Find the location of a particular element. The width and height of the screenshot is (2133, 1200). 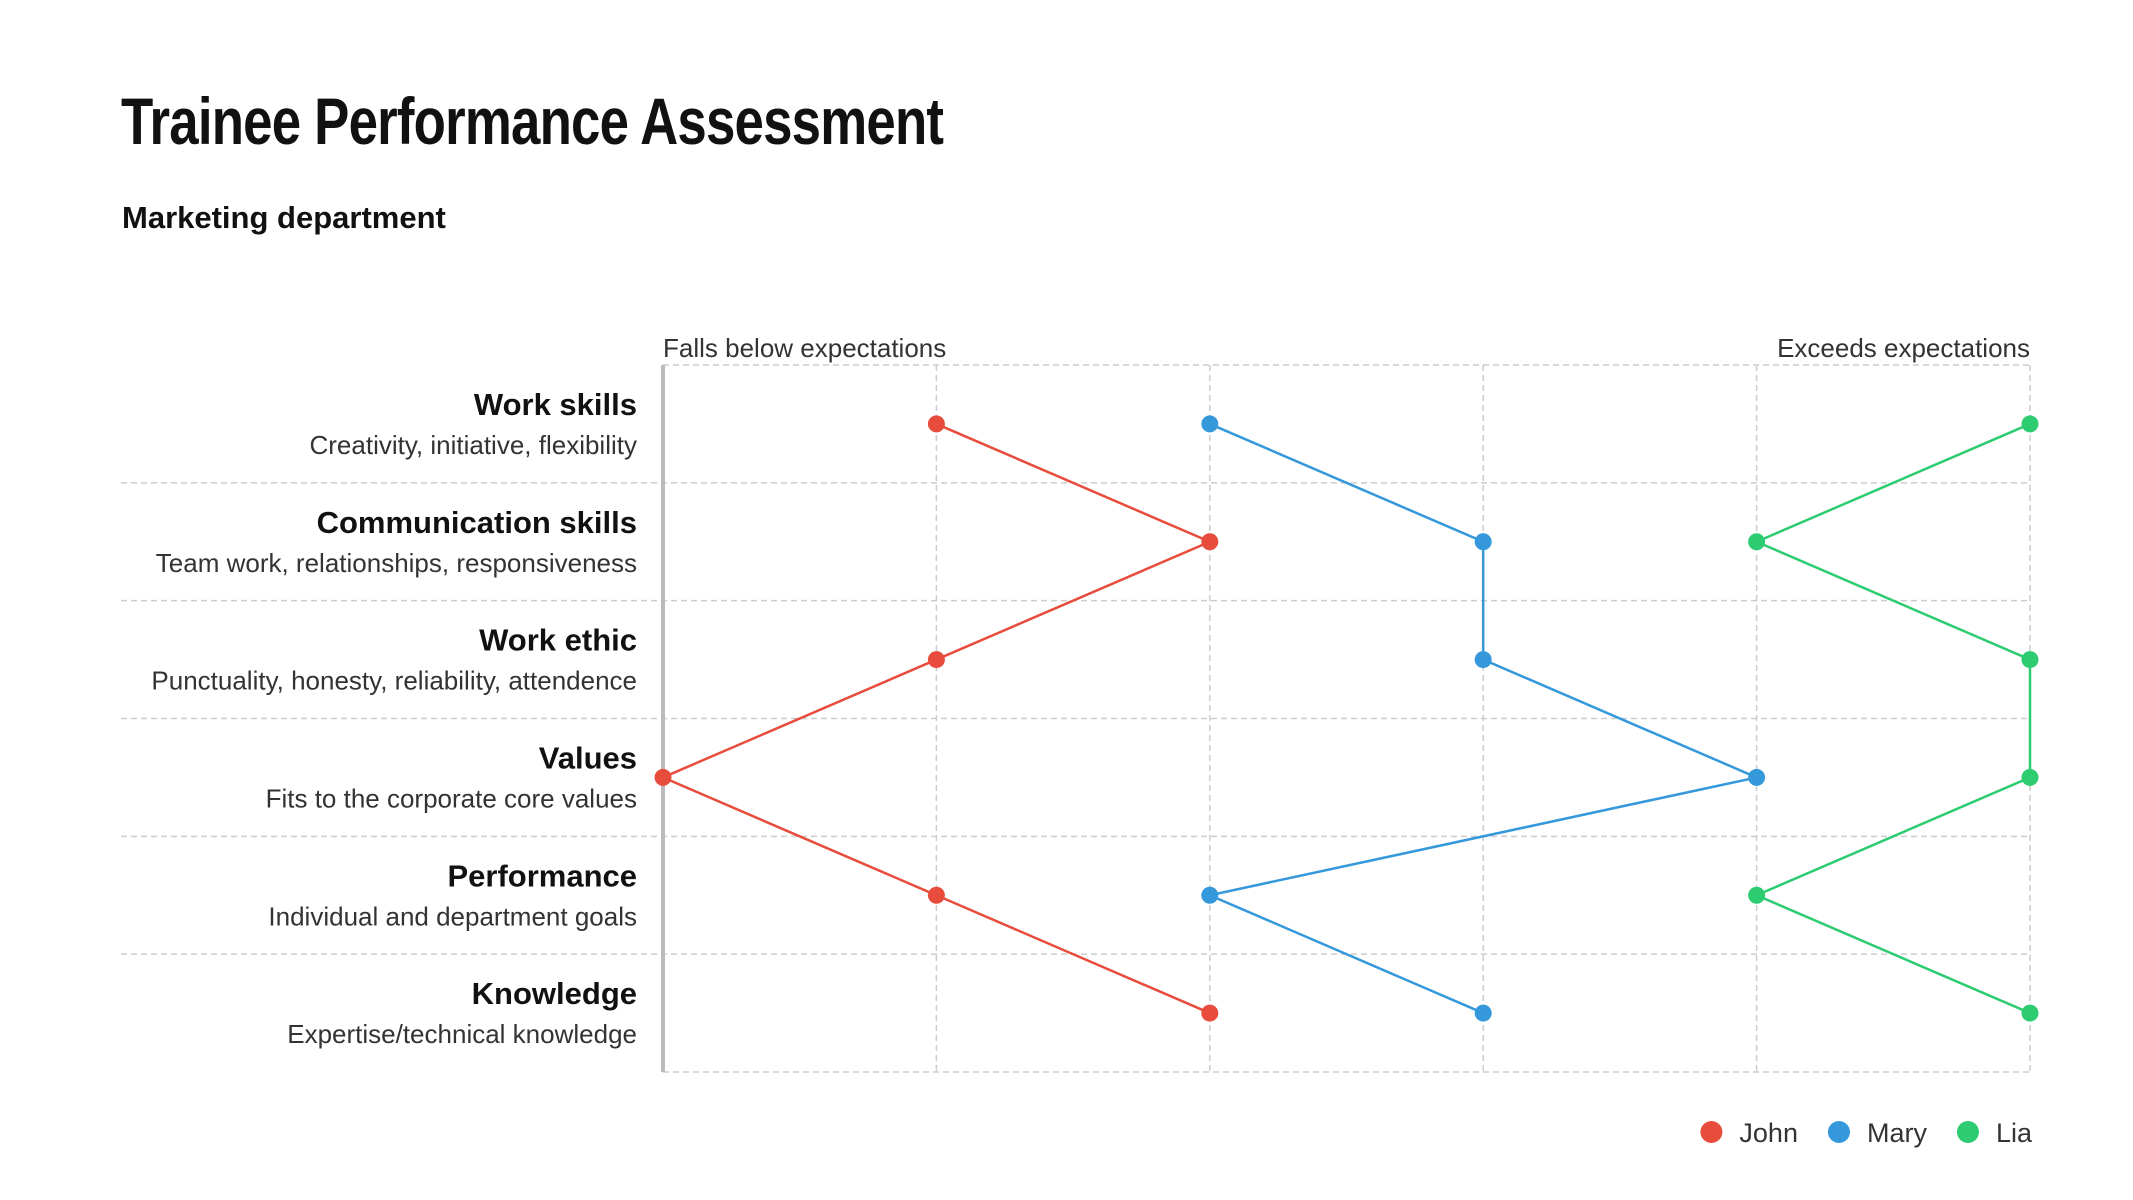

category-description: Team work, relationships, responsiveness is located at coordinates (396, 563).